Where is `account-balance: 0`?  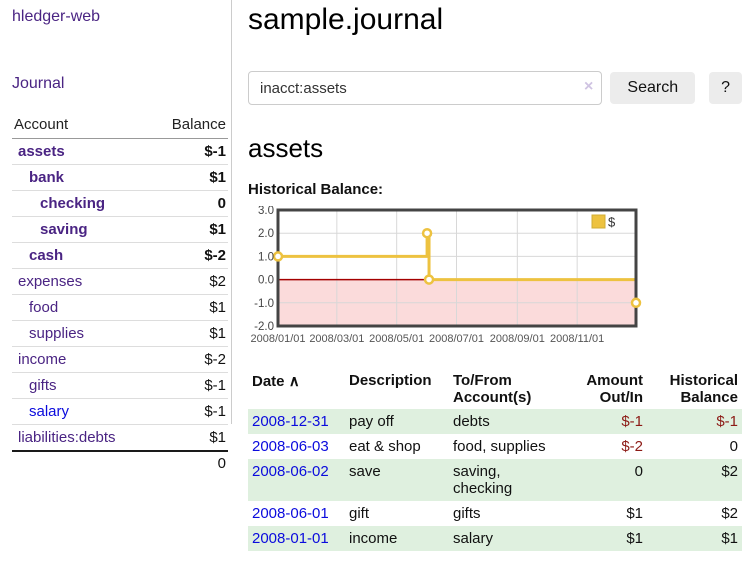 account-balance: 0 is located at coordinates (189, 203).